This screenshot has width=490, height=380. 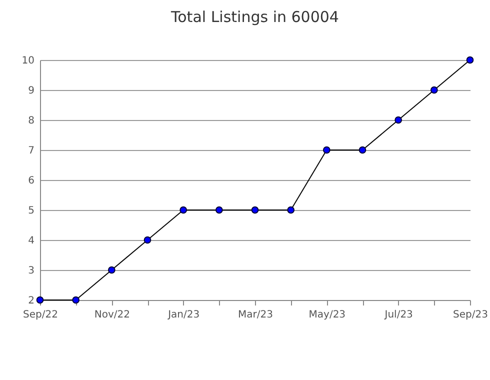 I want to click on y-tick-label: 7, so click(x=31, y=151).